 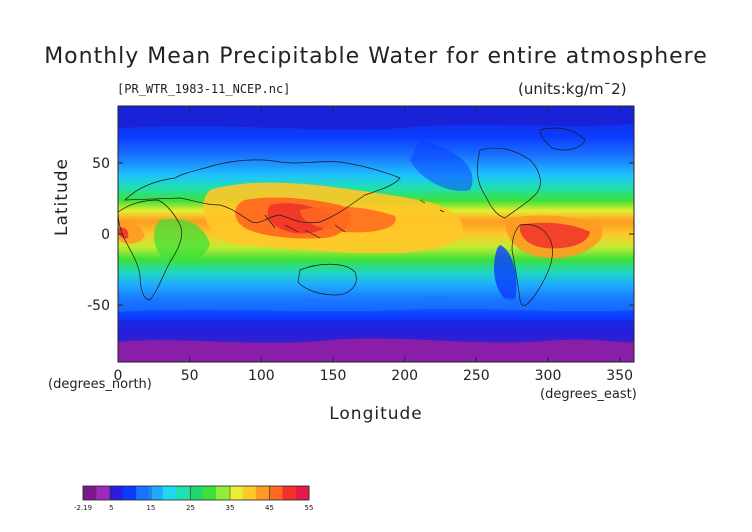 I want to click on x-tick-label: 0, so click(x=118, y=376).